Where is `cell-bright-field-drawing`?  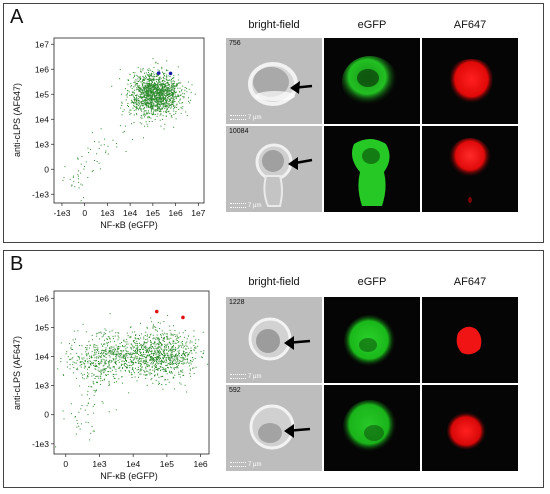
cell-bright-field-drawing is located at coordinates (280, 84).